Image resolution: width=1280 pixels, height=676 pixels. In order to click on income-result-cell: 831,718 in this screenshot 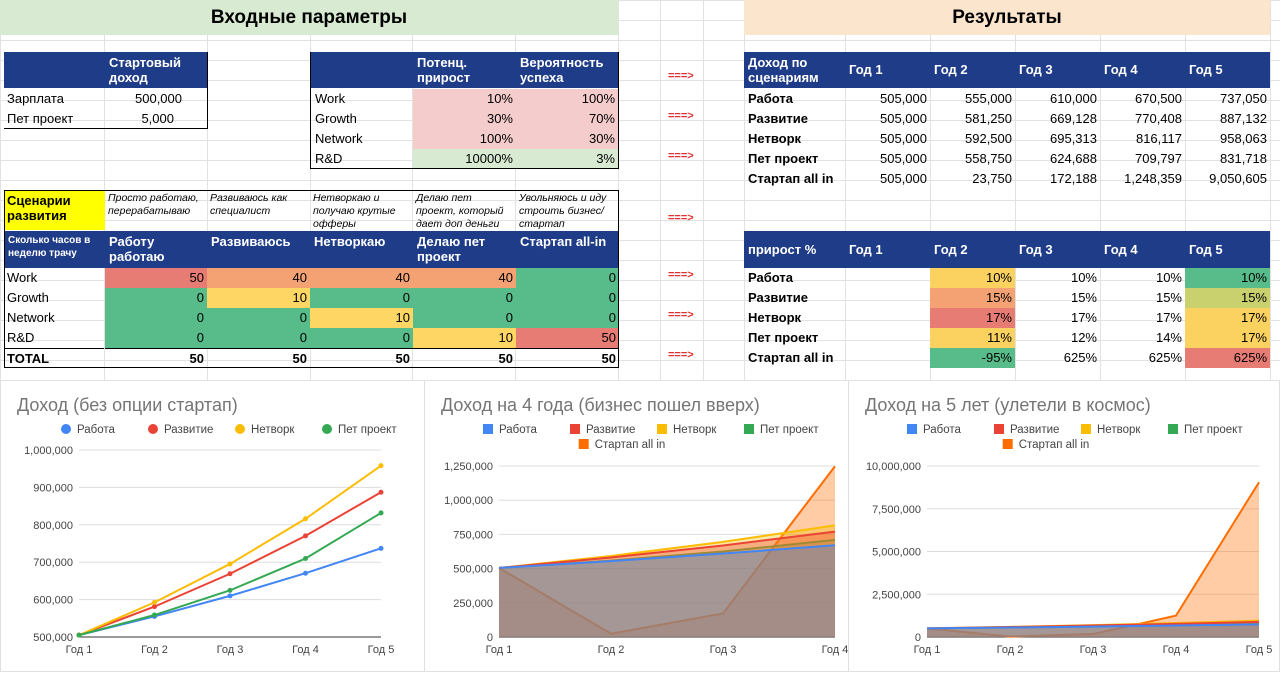, I will do `click(1243, 158)`.